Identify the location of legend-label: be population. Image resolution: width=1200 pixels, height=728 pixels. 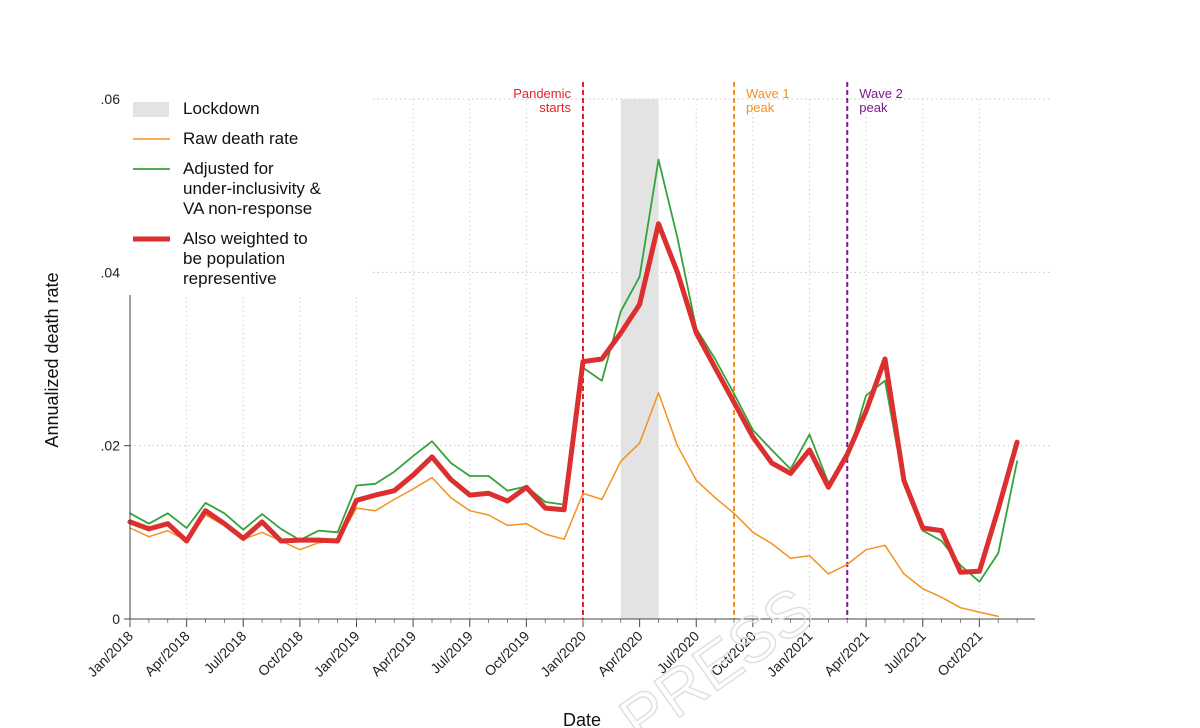
(234, 258).